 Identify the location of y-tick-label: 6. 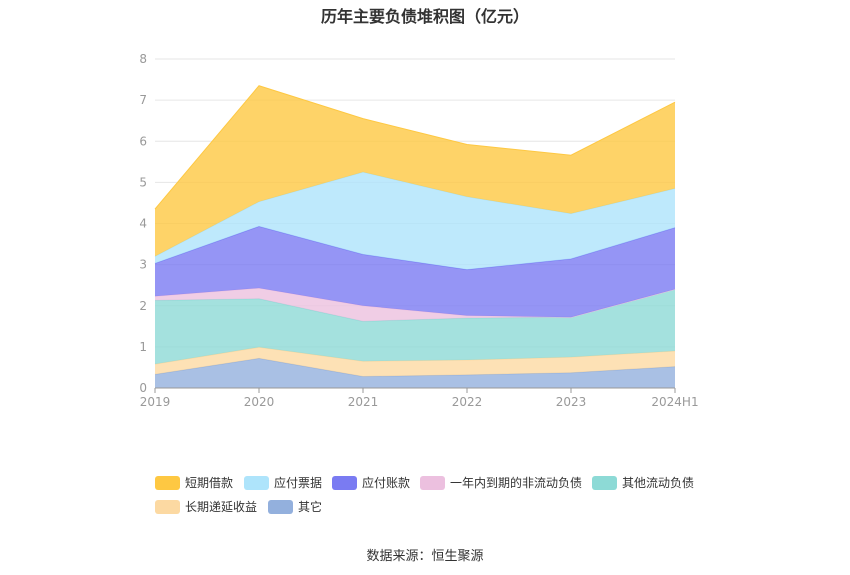
(143, 141).